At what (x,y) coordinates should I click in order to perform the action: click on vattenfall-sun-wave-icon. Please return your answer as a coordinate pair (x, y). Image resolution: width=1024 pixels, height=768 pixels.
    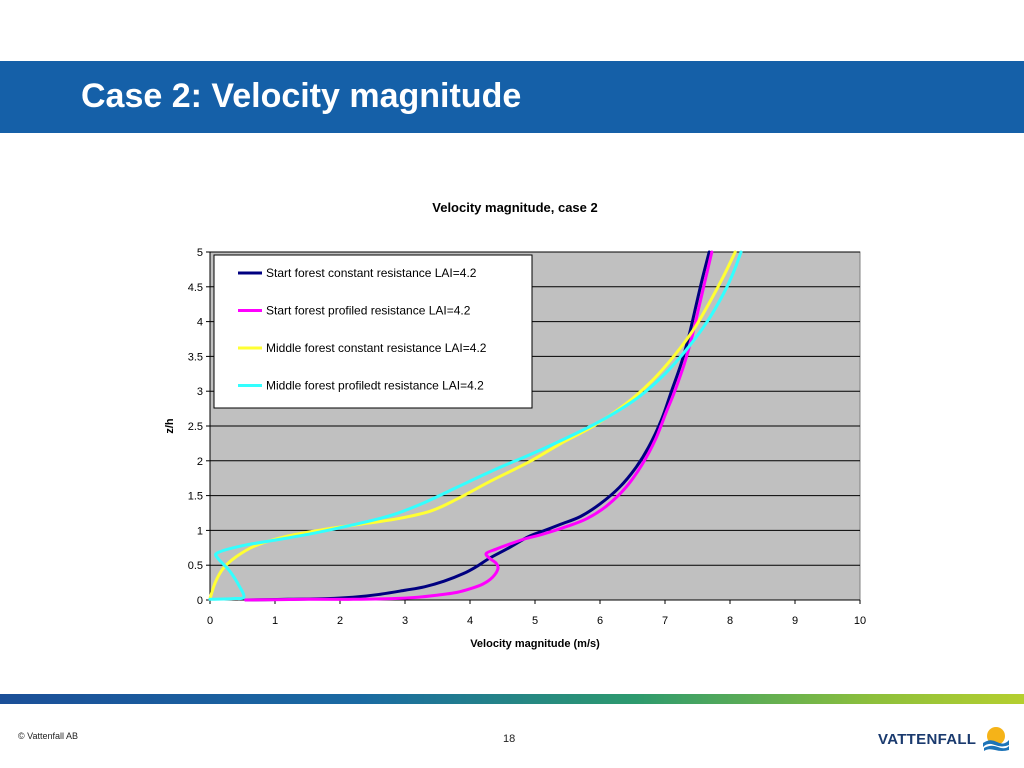
    Looking at the image, I should click on (996, 739).